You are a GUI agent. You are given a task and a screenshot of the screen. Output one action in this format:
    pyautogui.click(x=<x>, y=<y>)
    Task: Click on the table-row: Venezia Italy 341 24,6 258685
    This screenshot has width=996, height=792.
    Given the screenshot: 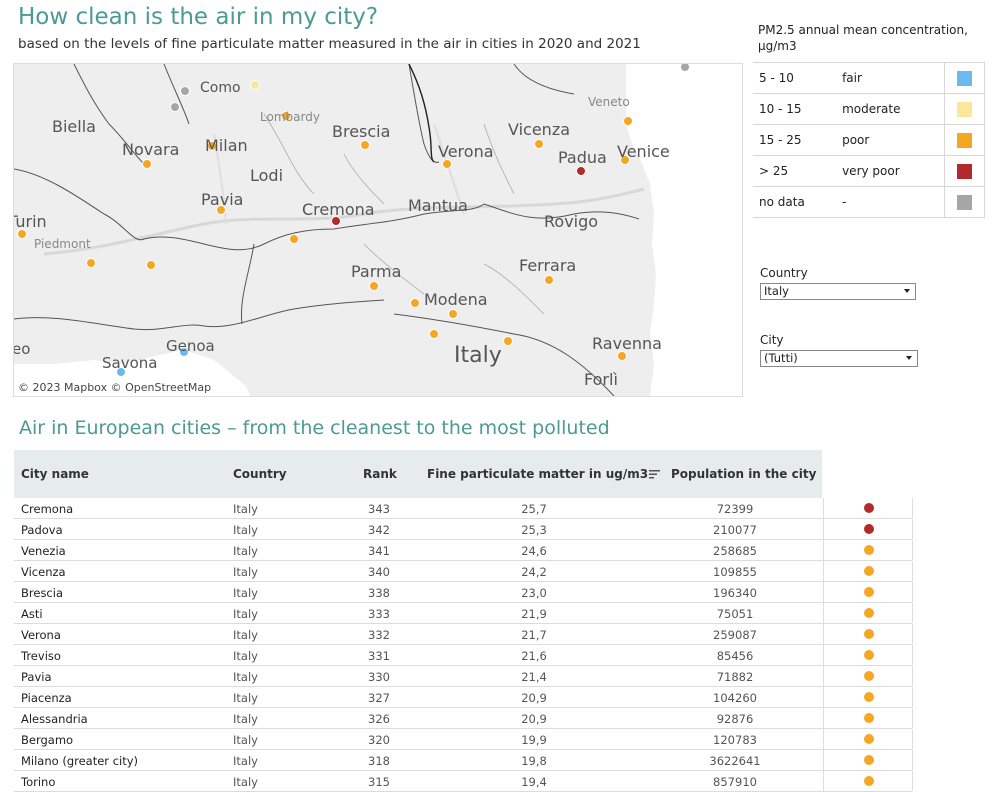 What is the action you would take?
    pyautogui.click(x=463, y=550)
    